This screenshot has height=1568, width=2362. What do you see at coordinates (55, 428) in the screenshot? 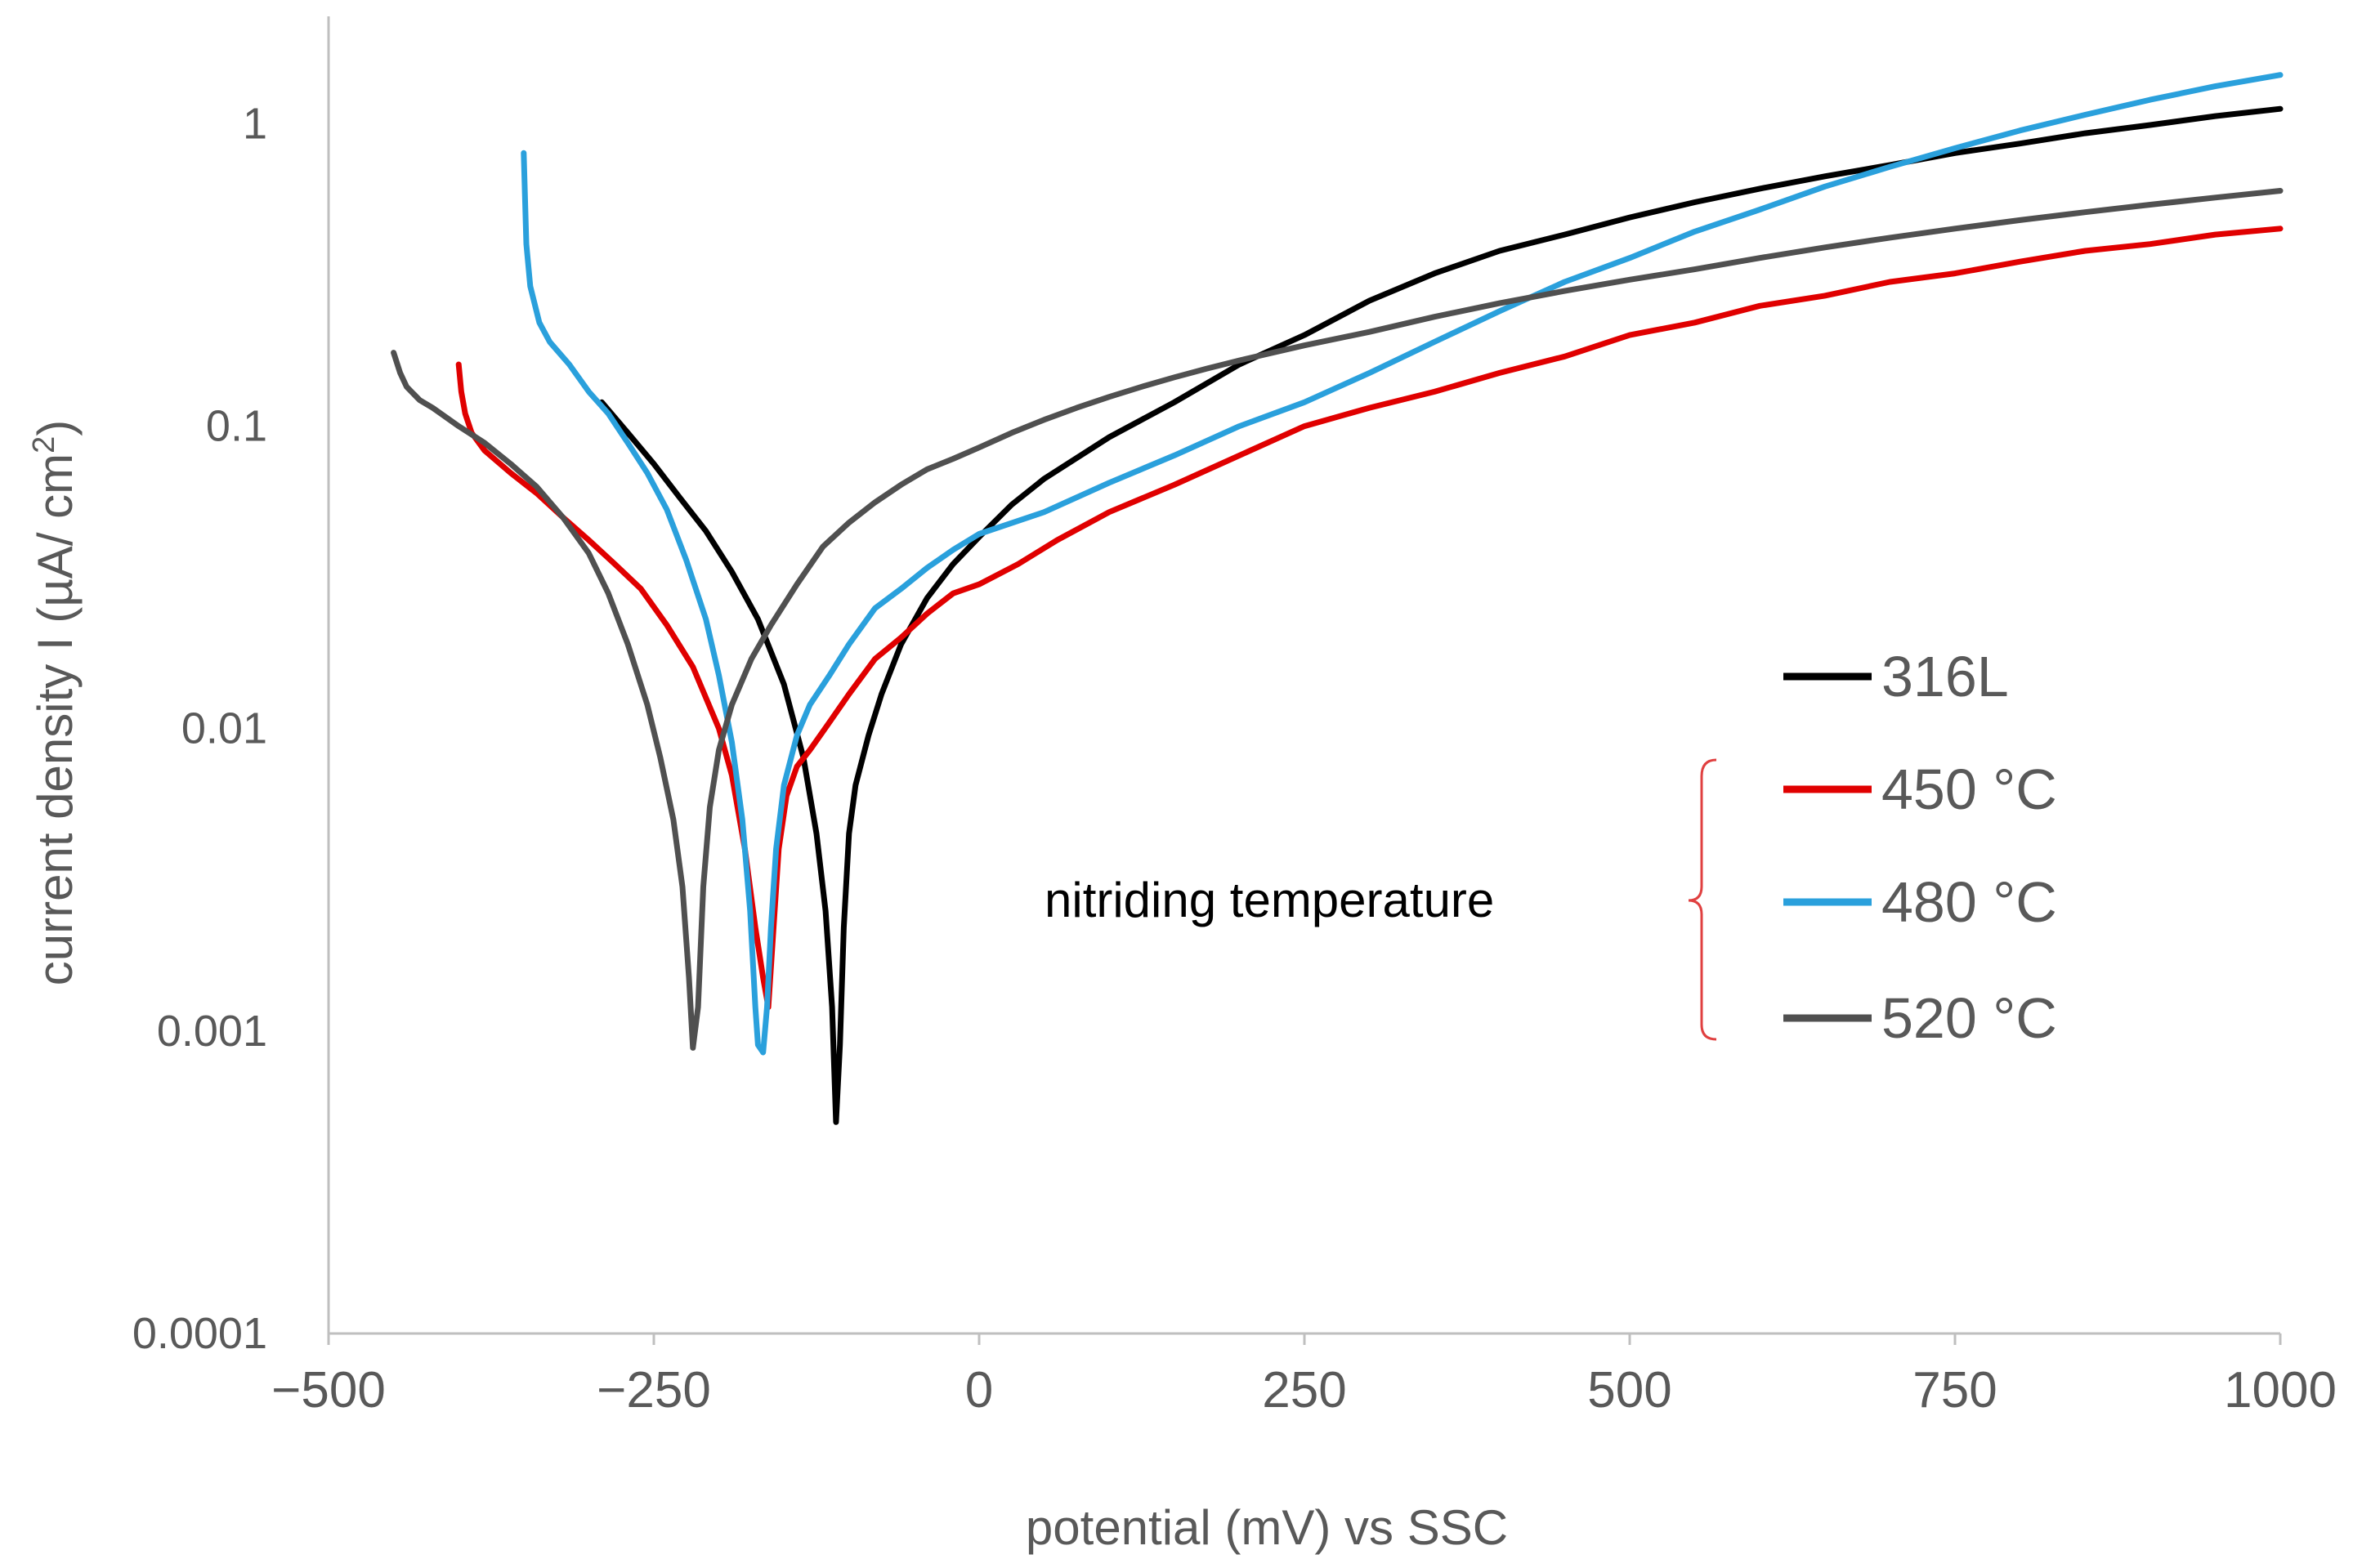
I see `y-axis-title-end: )` at bounding box center [55, 428].